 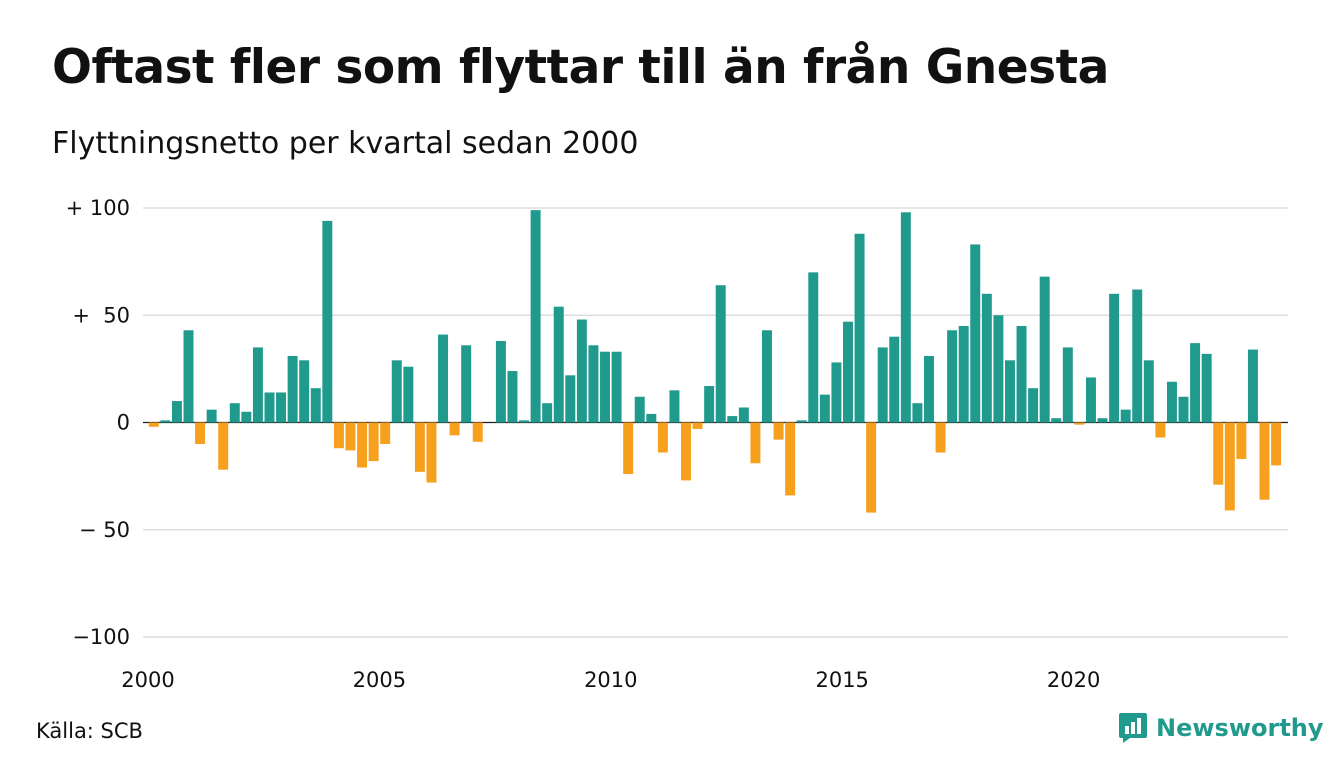 I want to click on bar-2013-q2, so click(x=767, y=376).